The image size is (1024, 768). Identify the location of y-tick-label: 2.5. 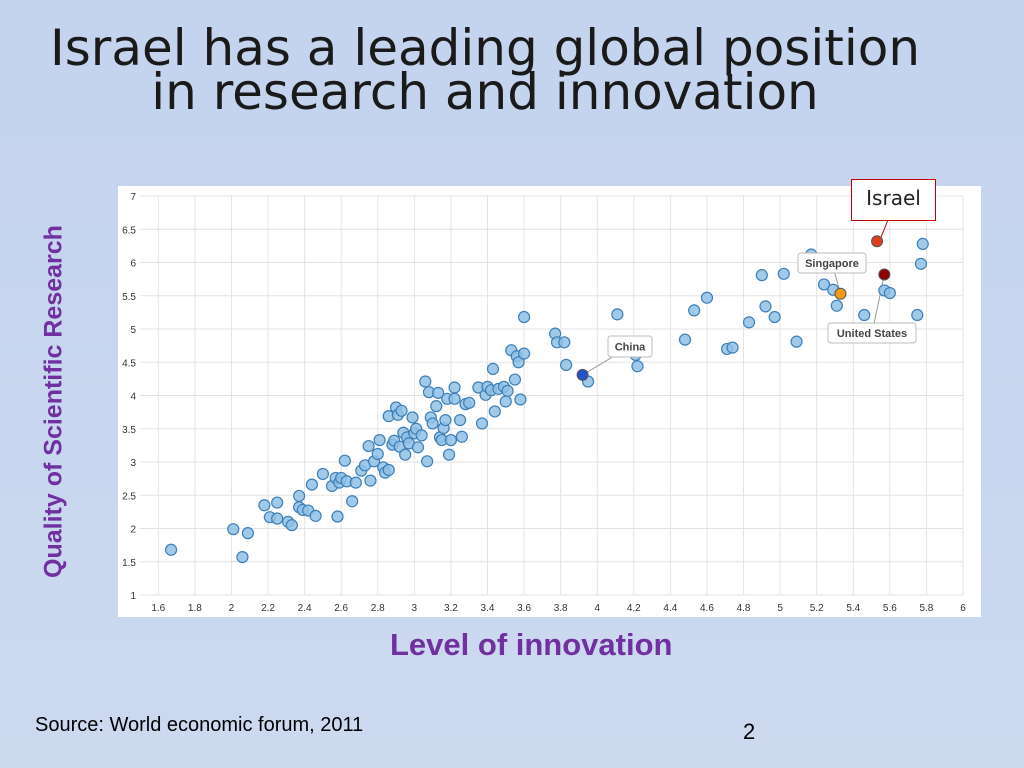
(129, 496).